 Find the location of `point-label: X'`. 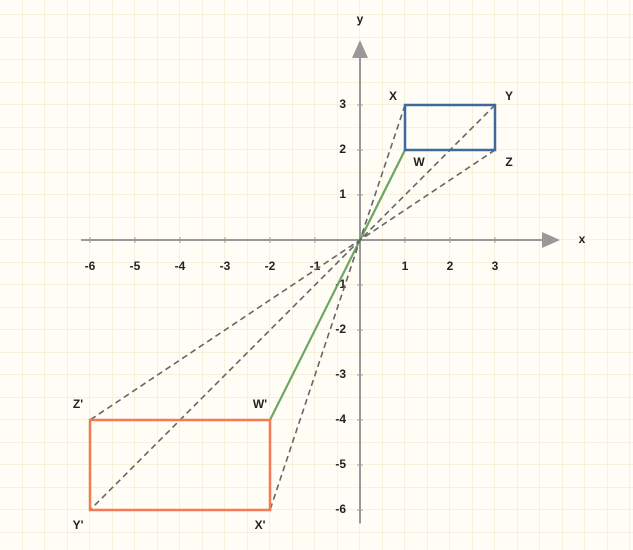

point-label: X' is located at coordinates (260, 525).